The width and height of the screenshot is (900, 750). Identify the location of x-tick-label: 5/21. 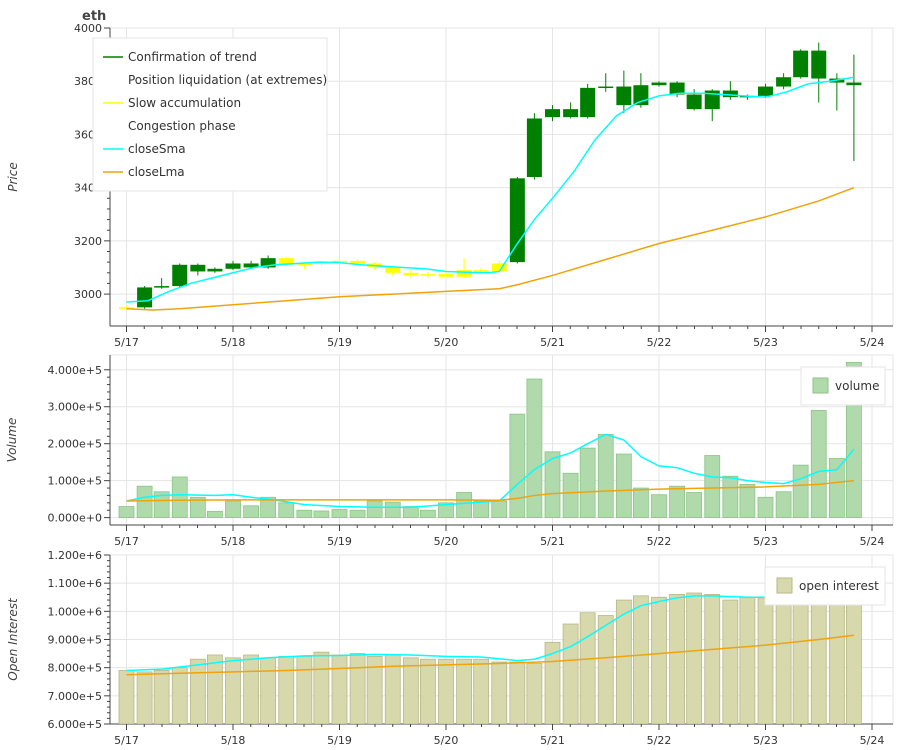
(552, 541).